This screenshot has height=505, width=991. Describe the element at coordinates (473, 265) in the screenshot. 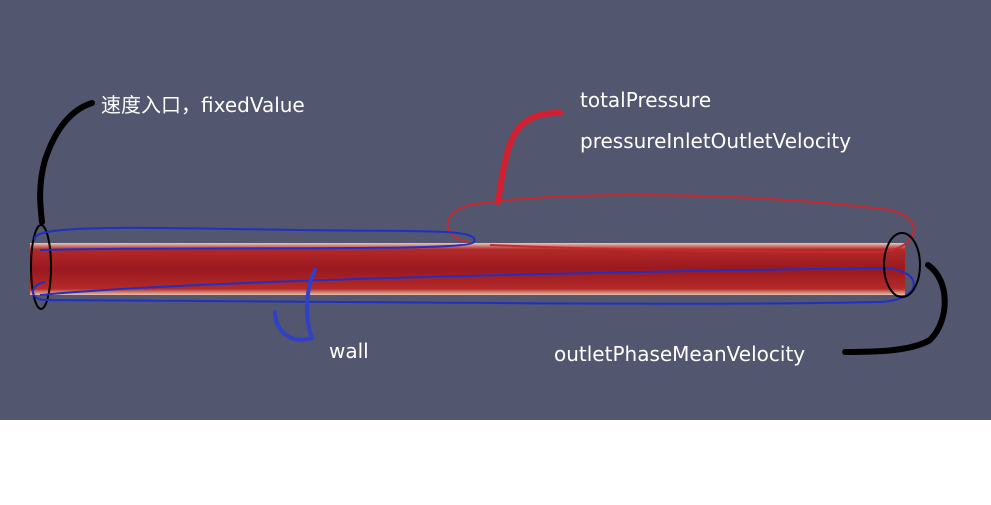

I see `wall-outline` at that location.